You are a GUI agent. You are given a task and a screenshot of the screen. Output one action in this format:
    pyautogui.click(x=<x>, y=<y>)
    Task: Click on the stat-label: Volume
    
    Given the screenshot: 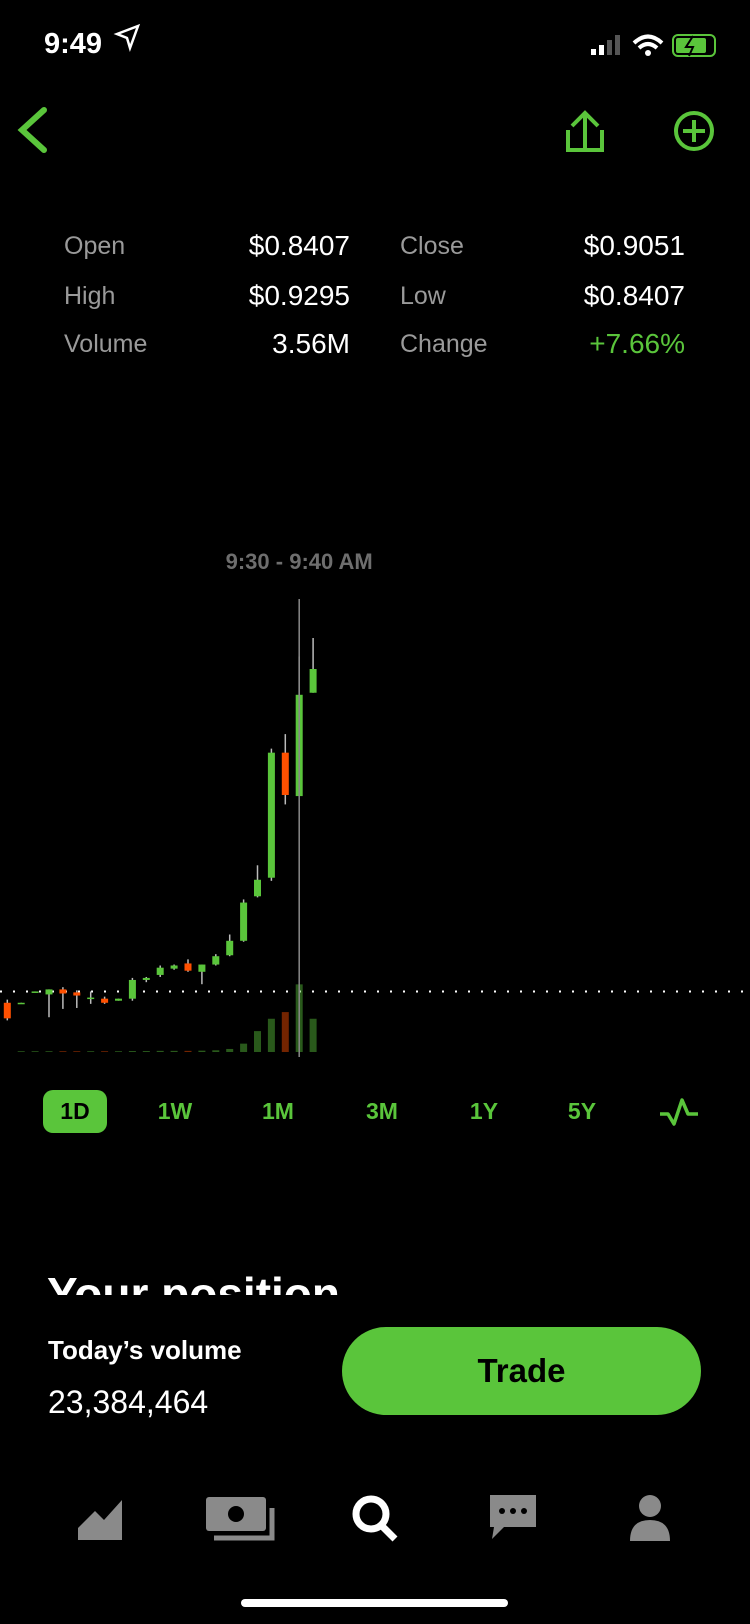 What is the action you would take?
    pyautogui.click(x=106, y=344)
    